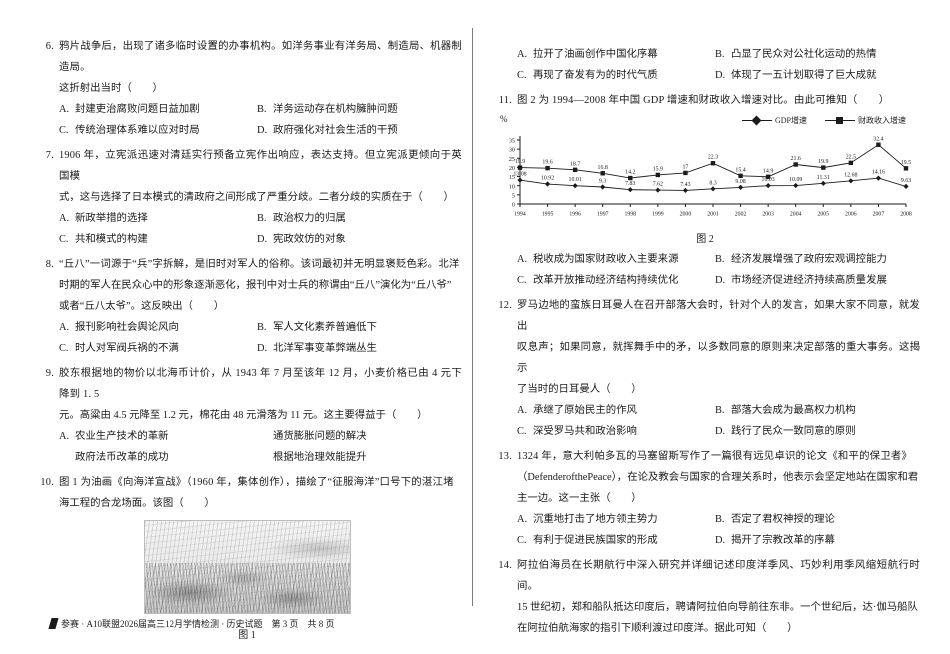 The image size is (950, 654). I want to click on option-11-d: D. 市场经济促进经济持续高质量发展, so click(817, 280).